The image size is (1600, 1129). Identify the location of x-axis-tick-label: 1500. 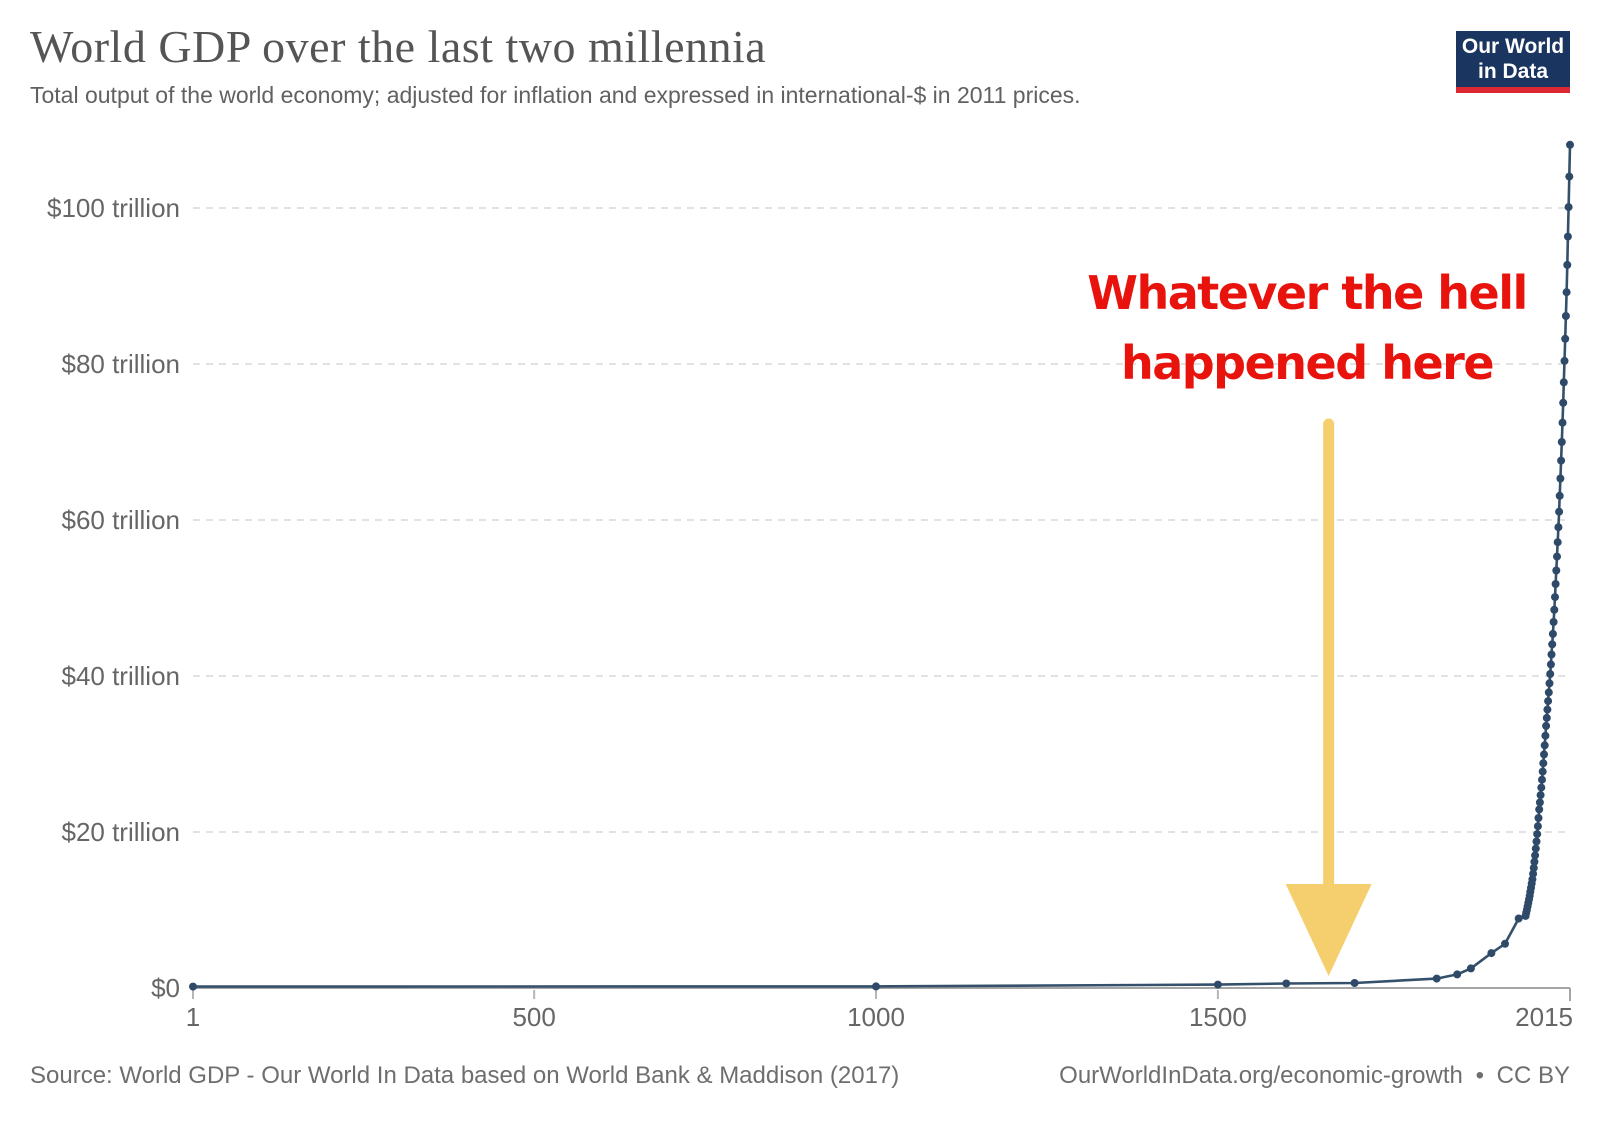
(1218, 1017).